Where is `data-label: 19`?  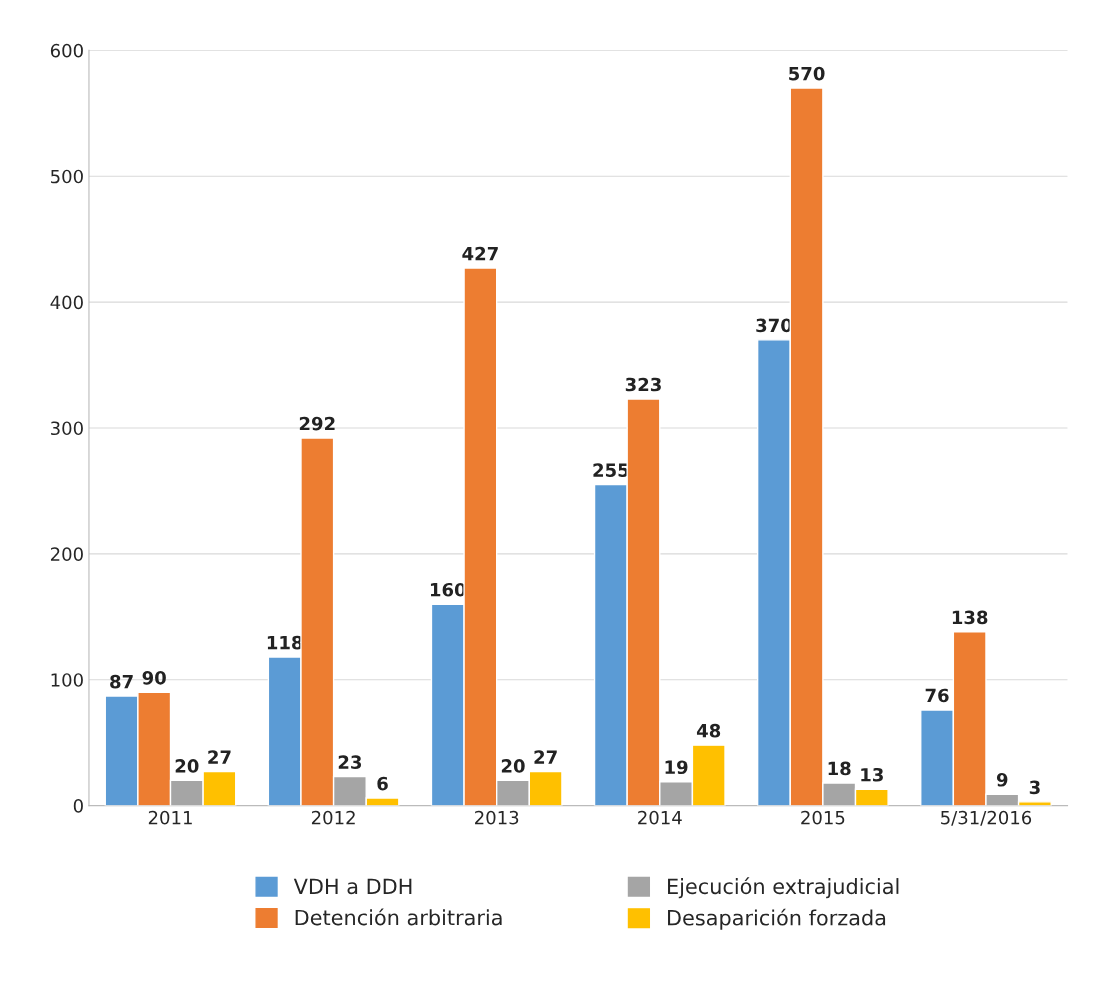
data-label: 19 is located at coordinates (676, 767).